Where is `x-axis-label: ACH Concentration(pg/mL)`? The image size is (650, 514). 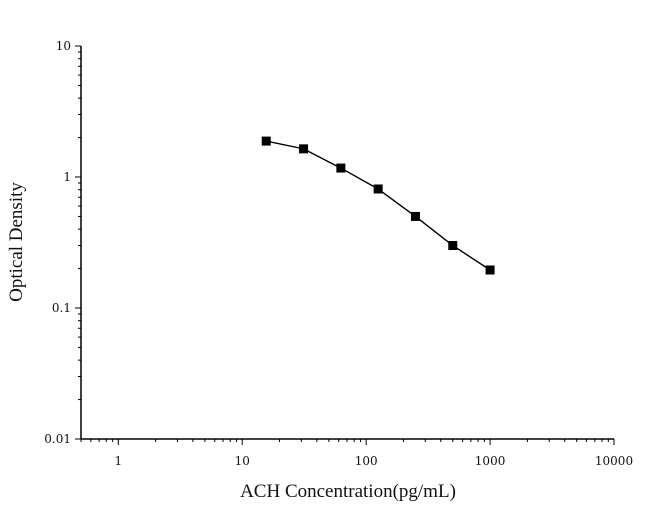
x-axis-label: ACH Concentration(pg/mL) is located at coordinates (348, 491).